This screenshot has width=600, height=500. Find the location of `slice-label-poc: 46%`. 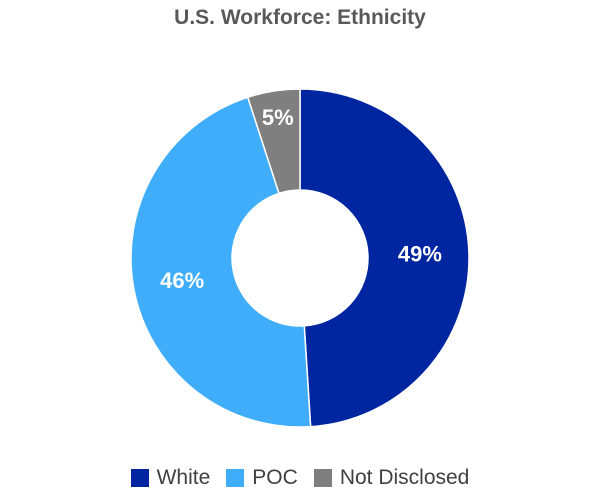

slice-label-poc: 46% is located at coordinates (182, 280).